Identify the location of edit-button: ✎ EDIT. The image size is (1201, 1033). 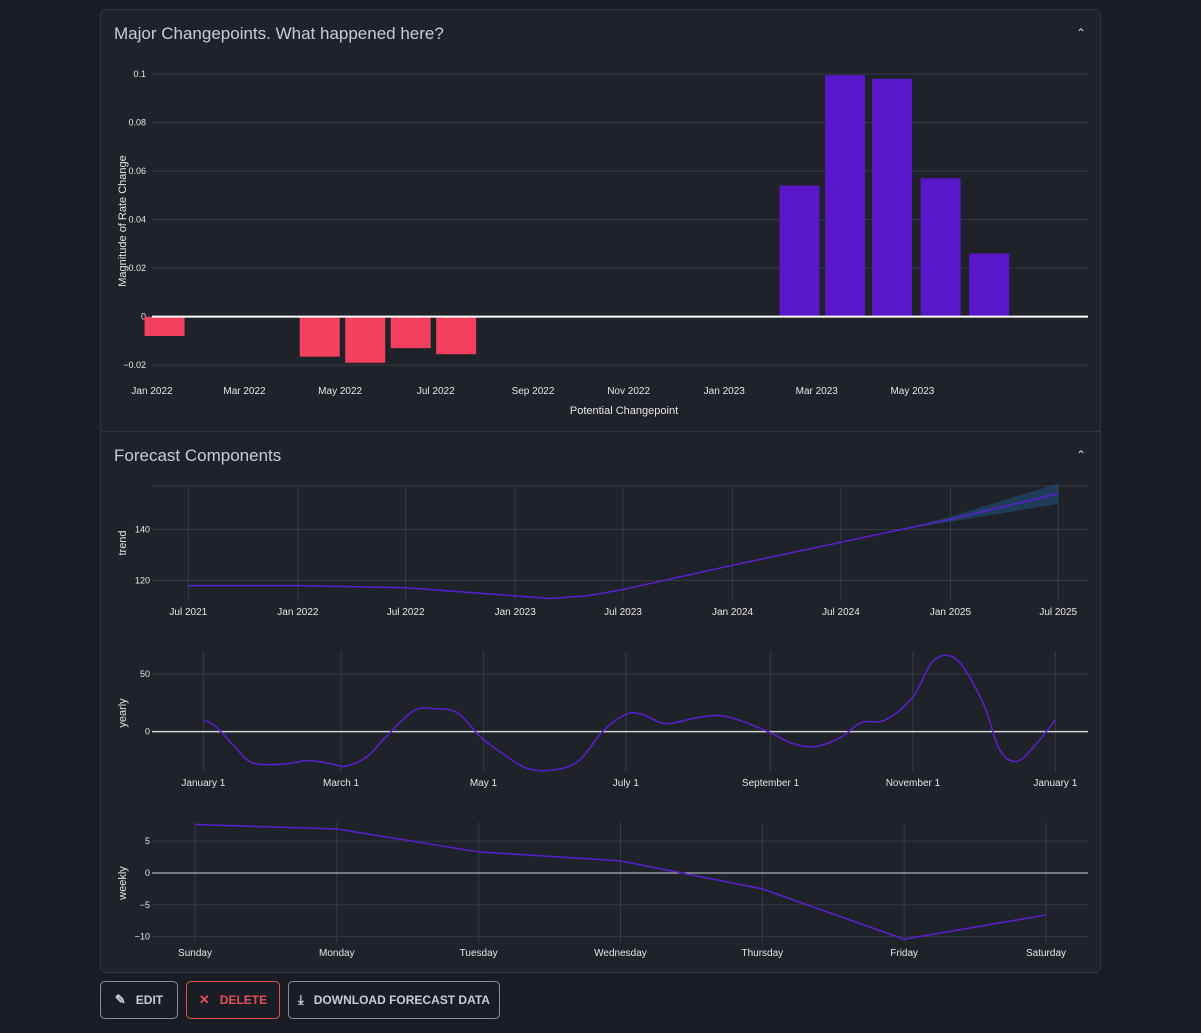
(139, 1000).